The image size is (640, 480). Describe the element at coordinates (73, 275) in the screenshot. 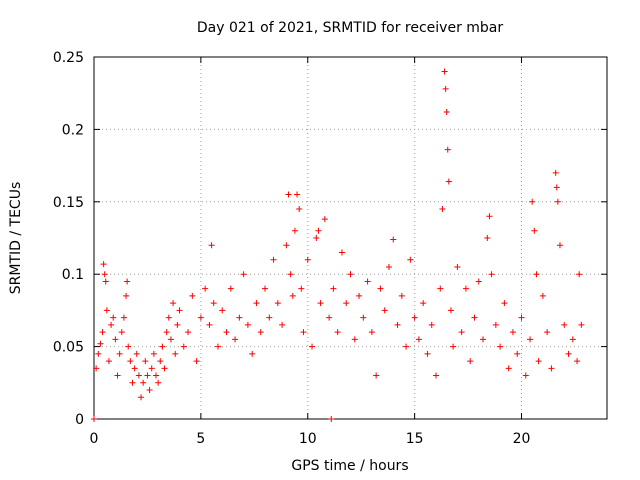

I see `y-tick-label: 0.1` at that location.